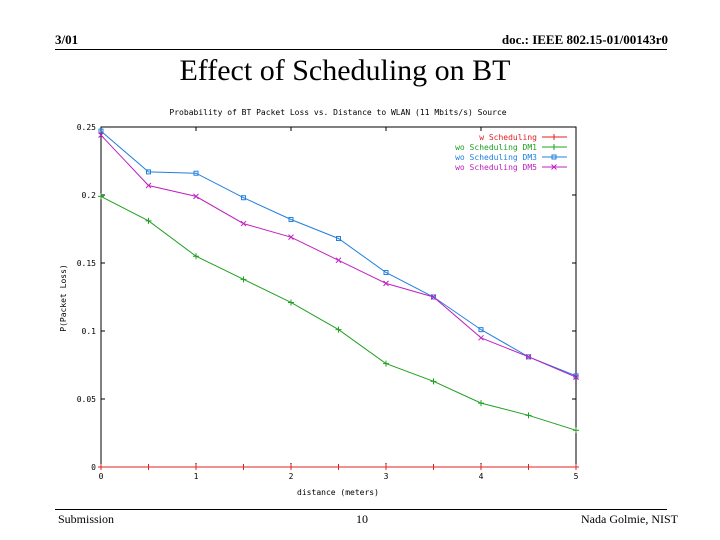 Image resolution: width=720 pixels, height=540 pixels. Describe the element at coordinates (361, 509) in the screenshot. I see `footer-rule` at that location.